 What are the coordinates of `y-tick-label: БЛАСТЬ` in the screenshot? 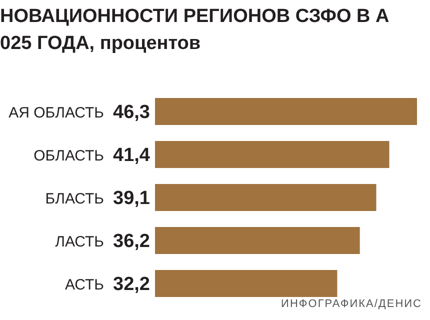 It's located at (74, 199).